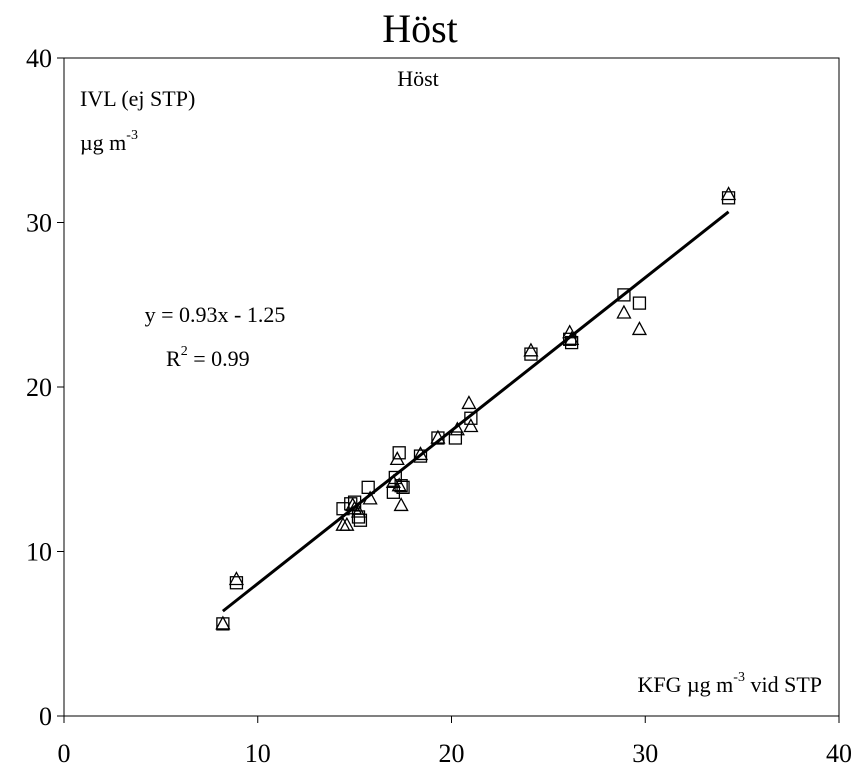 The width and height of the screenshot is (855, 778). What do you see at coordinates (645, 753) in the screenshot?
I see `x-tick-label: 30` at bounding box center [645, 753].